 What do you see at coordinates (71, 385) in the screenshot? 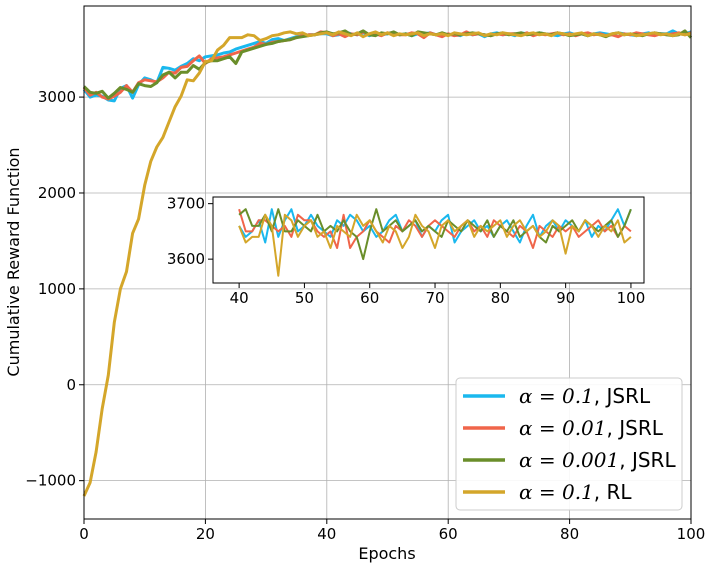
I see `y-tick-label-1: 0` at bounding box center [71, 385].